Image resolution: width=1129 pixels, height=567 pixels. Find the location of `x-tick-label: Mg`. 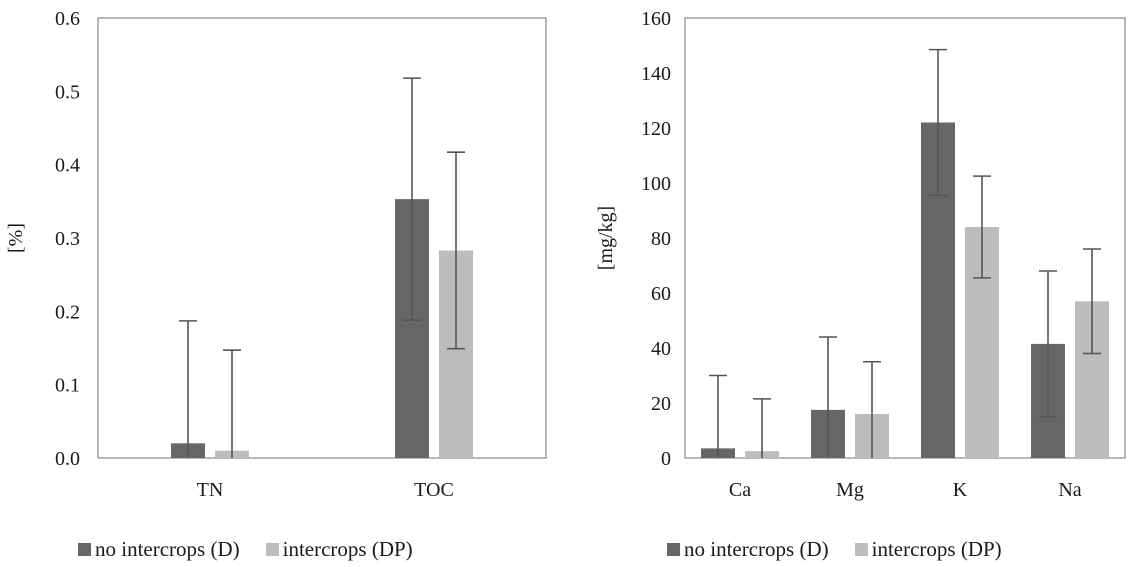

x-tick-label: Mg is located at coordinates (850, 490).